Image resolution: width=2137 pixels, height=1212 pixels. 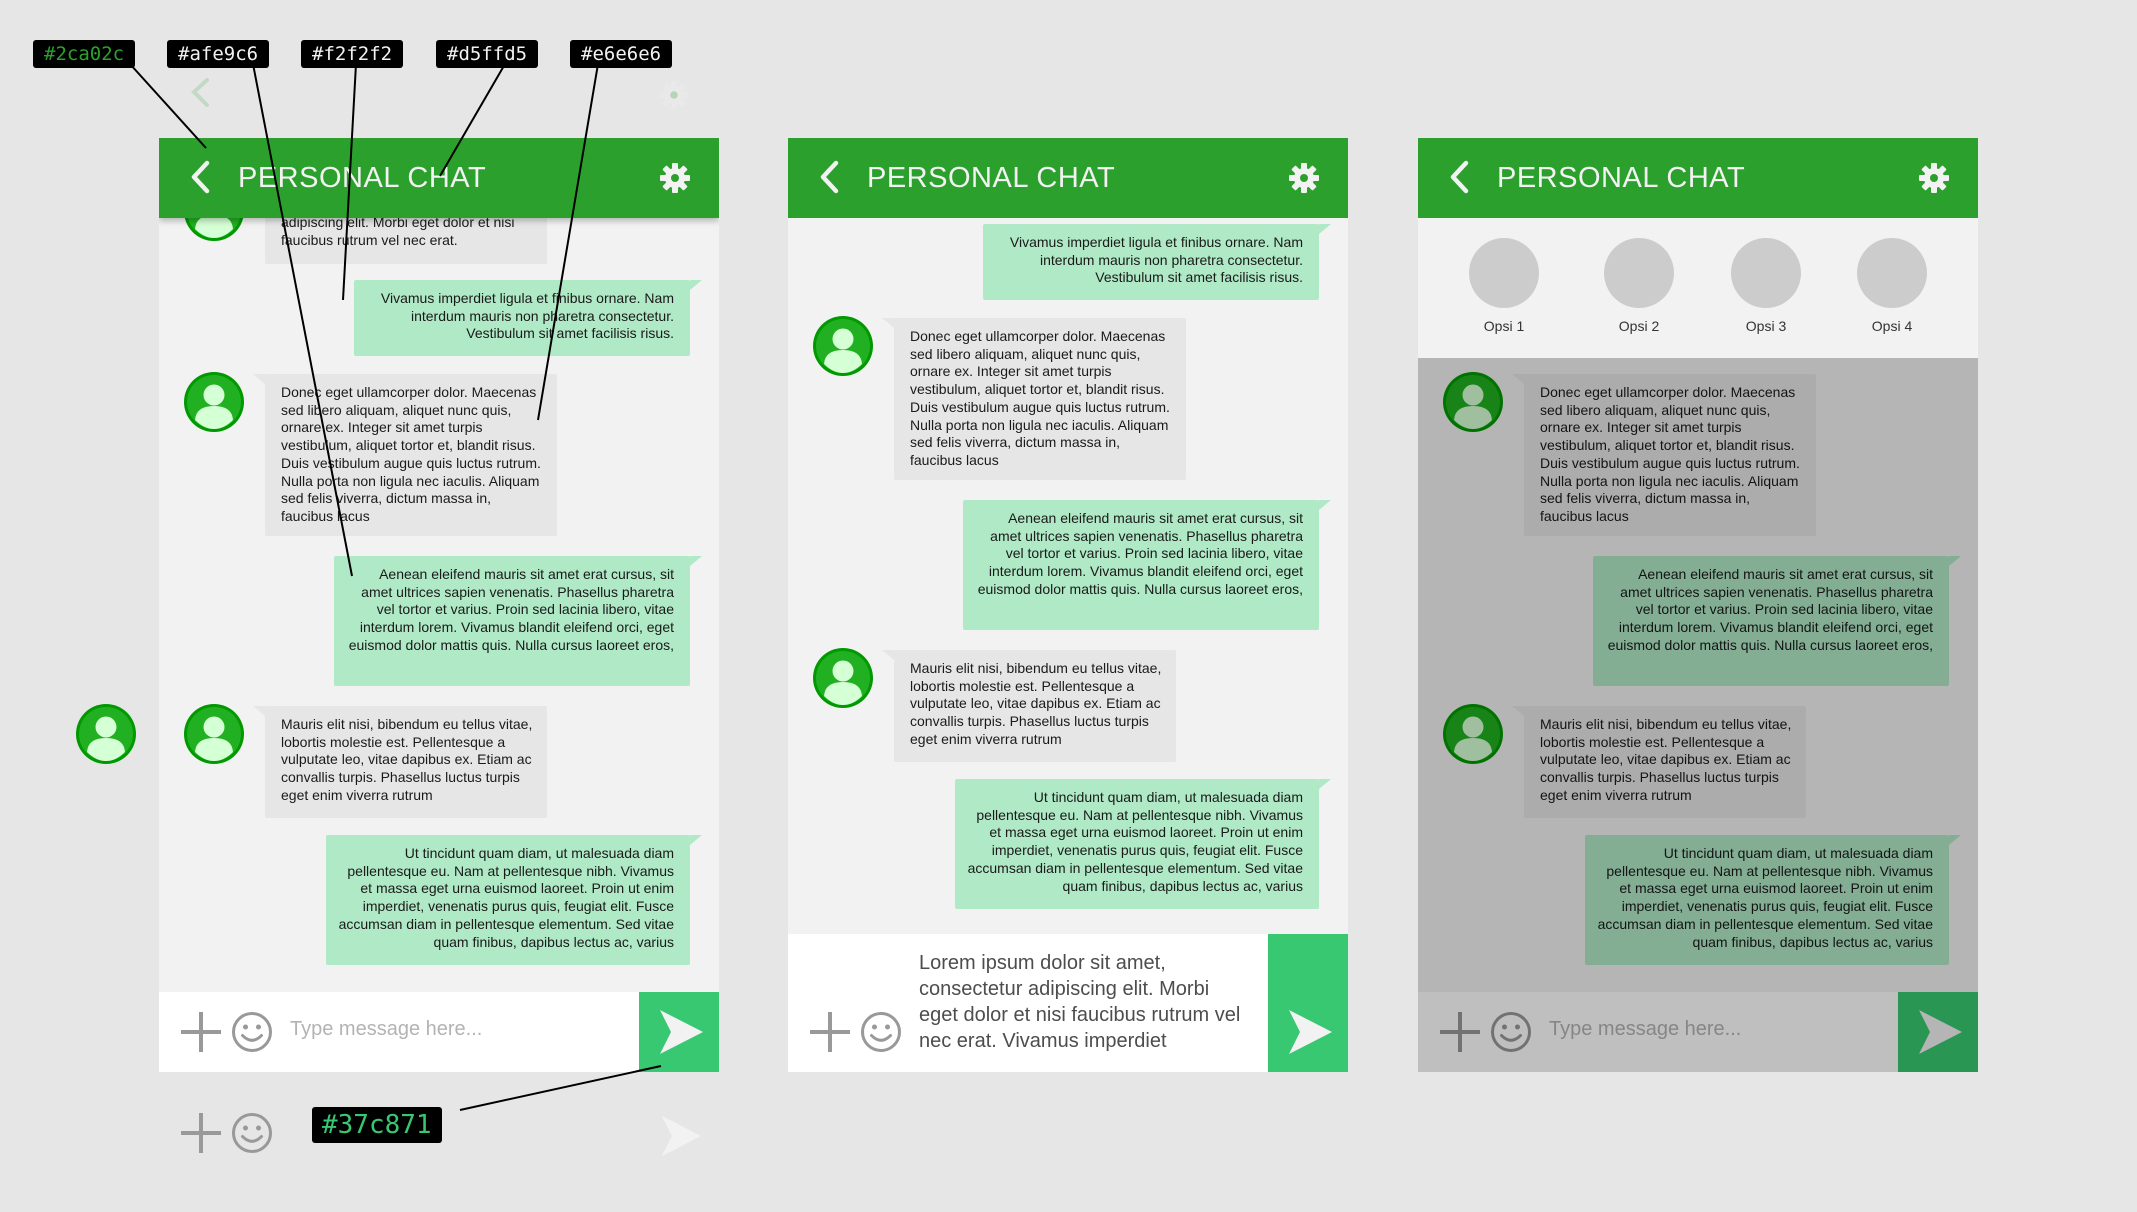 What do you see at coordinates (377, 1125) in the screenshot?
I see `color-callout: #37c871` at bounding box center [377, 1125].